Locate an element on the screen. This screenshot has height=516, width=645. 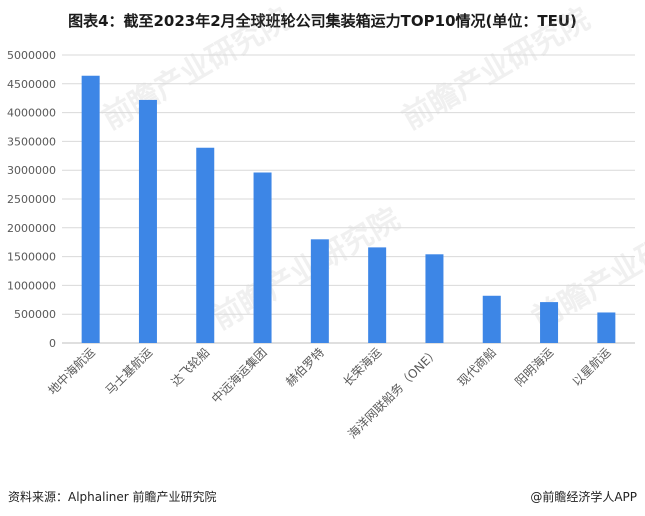
x-tick-label: 阳明海运 is located at coordinates (534, 367).